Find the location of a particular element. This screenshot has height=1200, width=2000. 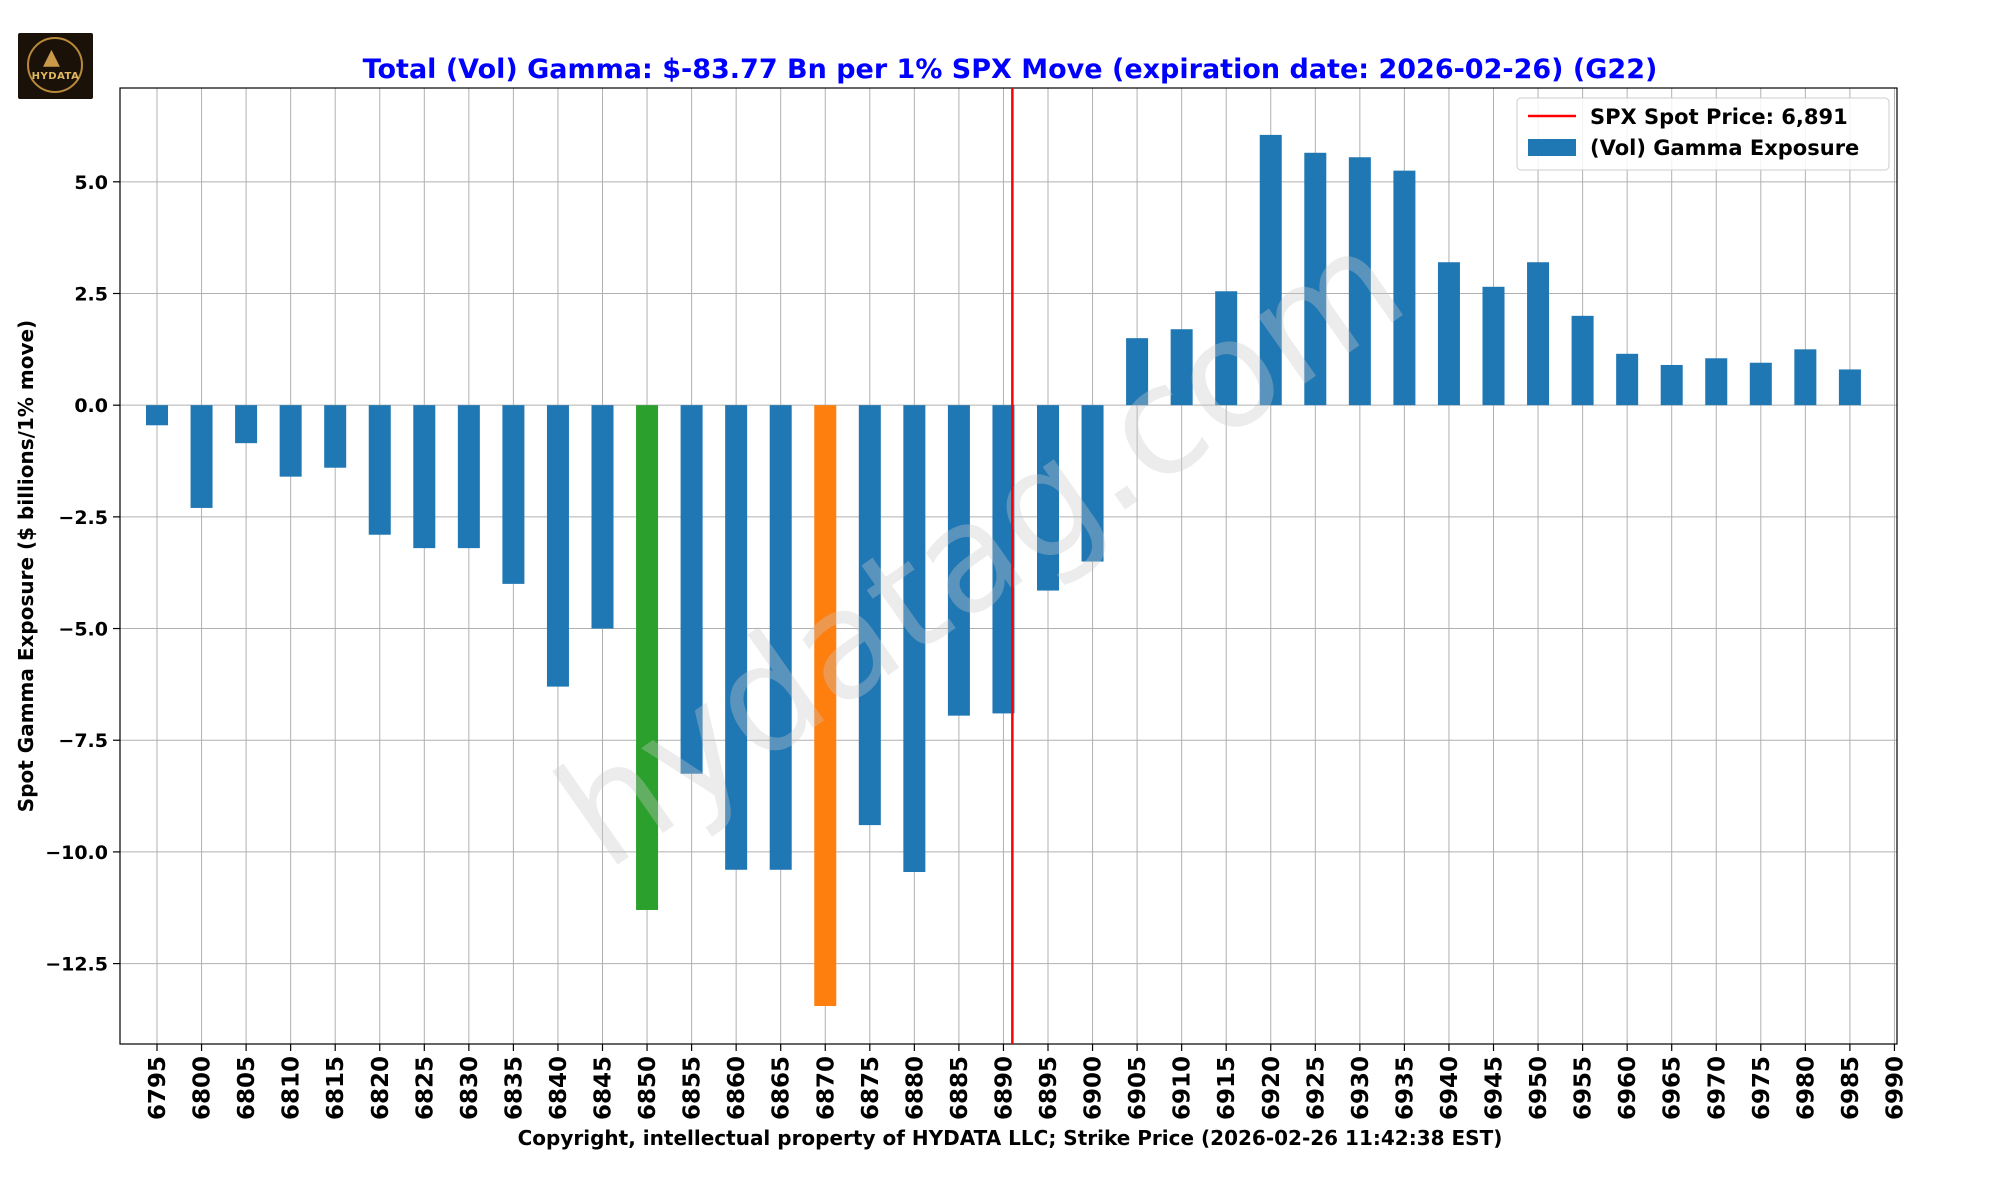

x-tick-label-6880: 6880 is located at coordinates (915, 1088).